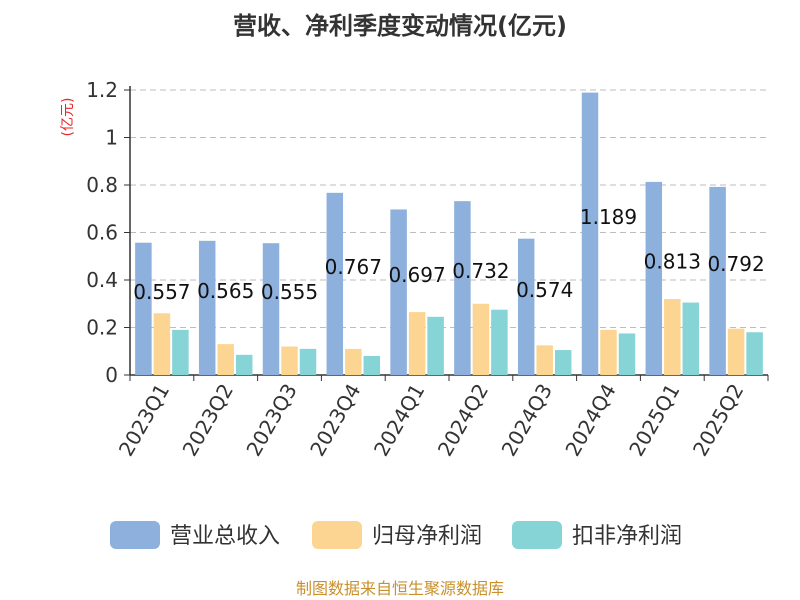 This screenshot has width=800, height=600. I want to click on chart-title: 营收、净利季度变动情况(亿元), so click(400, 26).